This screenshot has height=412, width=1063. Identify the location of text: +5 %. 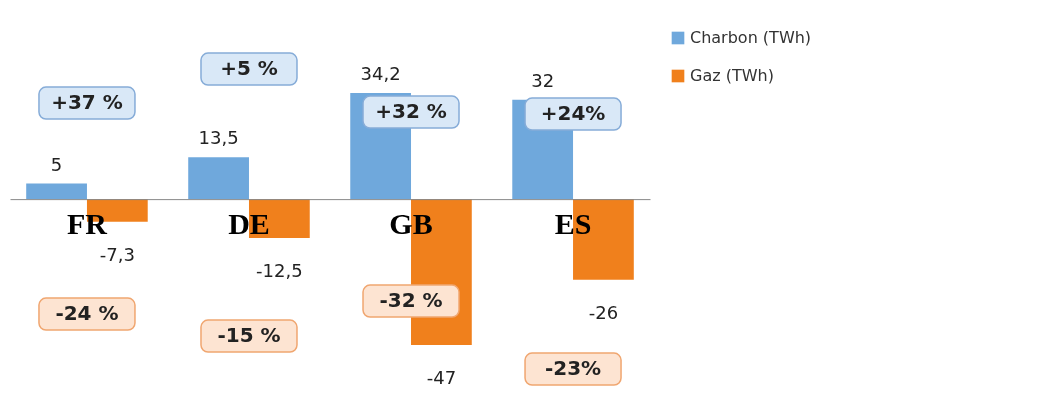
(249, 68).